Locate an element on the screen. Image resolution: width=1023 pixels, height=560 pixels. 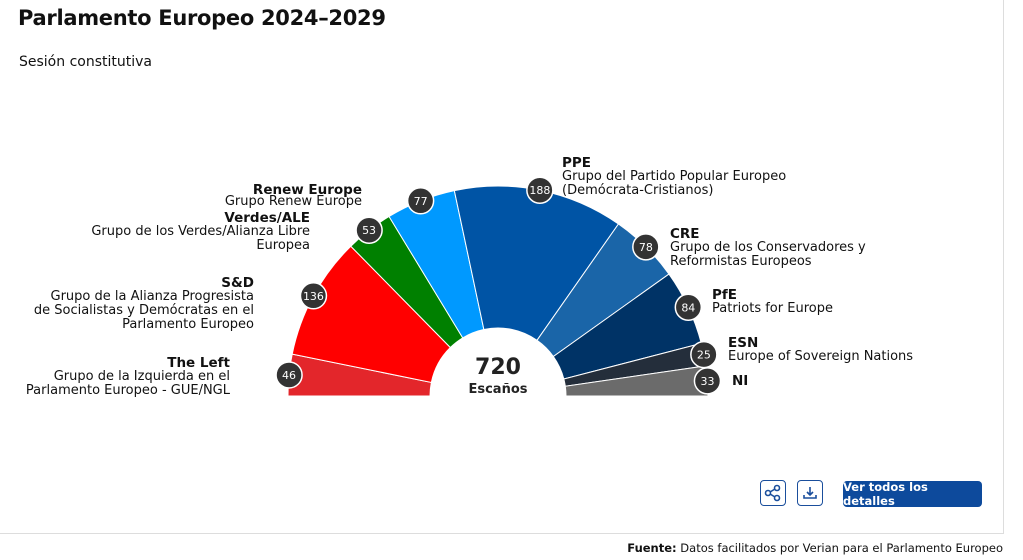
svg-text: 188 is located at coordinates (539, 190).